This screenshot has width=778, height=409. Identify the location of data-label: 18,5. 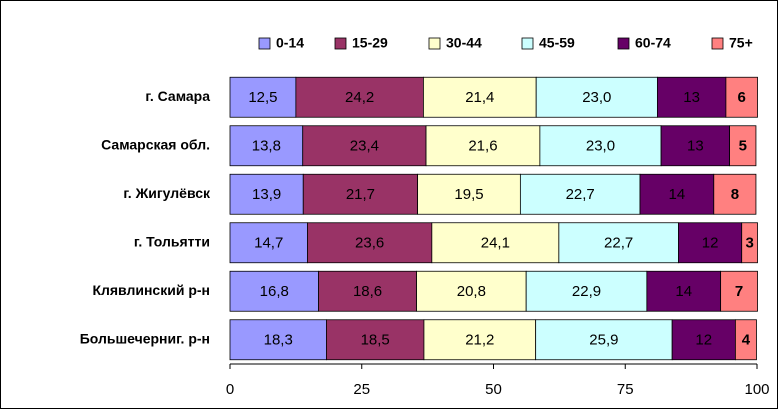
(375, 340).